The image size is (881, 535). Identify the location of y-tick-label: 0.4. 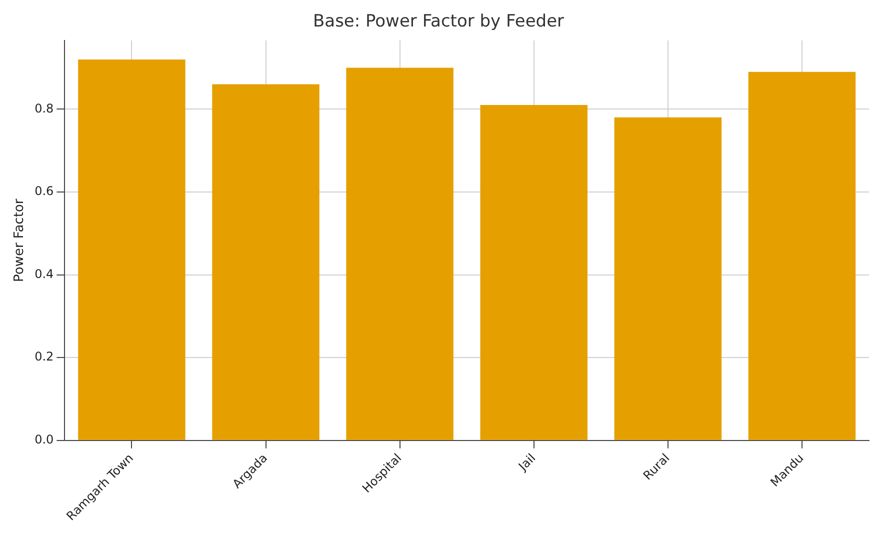
(44, 273).